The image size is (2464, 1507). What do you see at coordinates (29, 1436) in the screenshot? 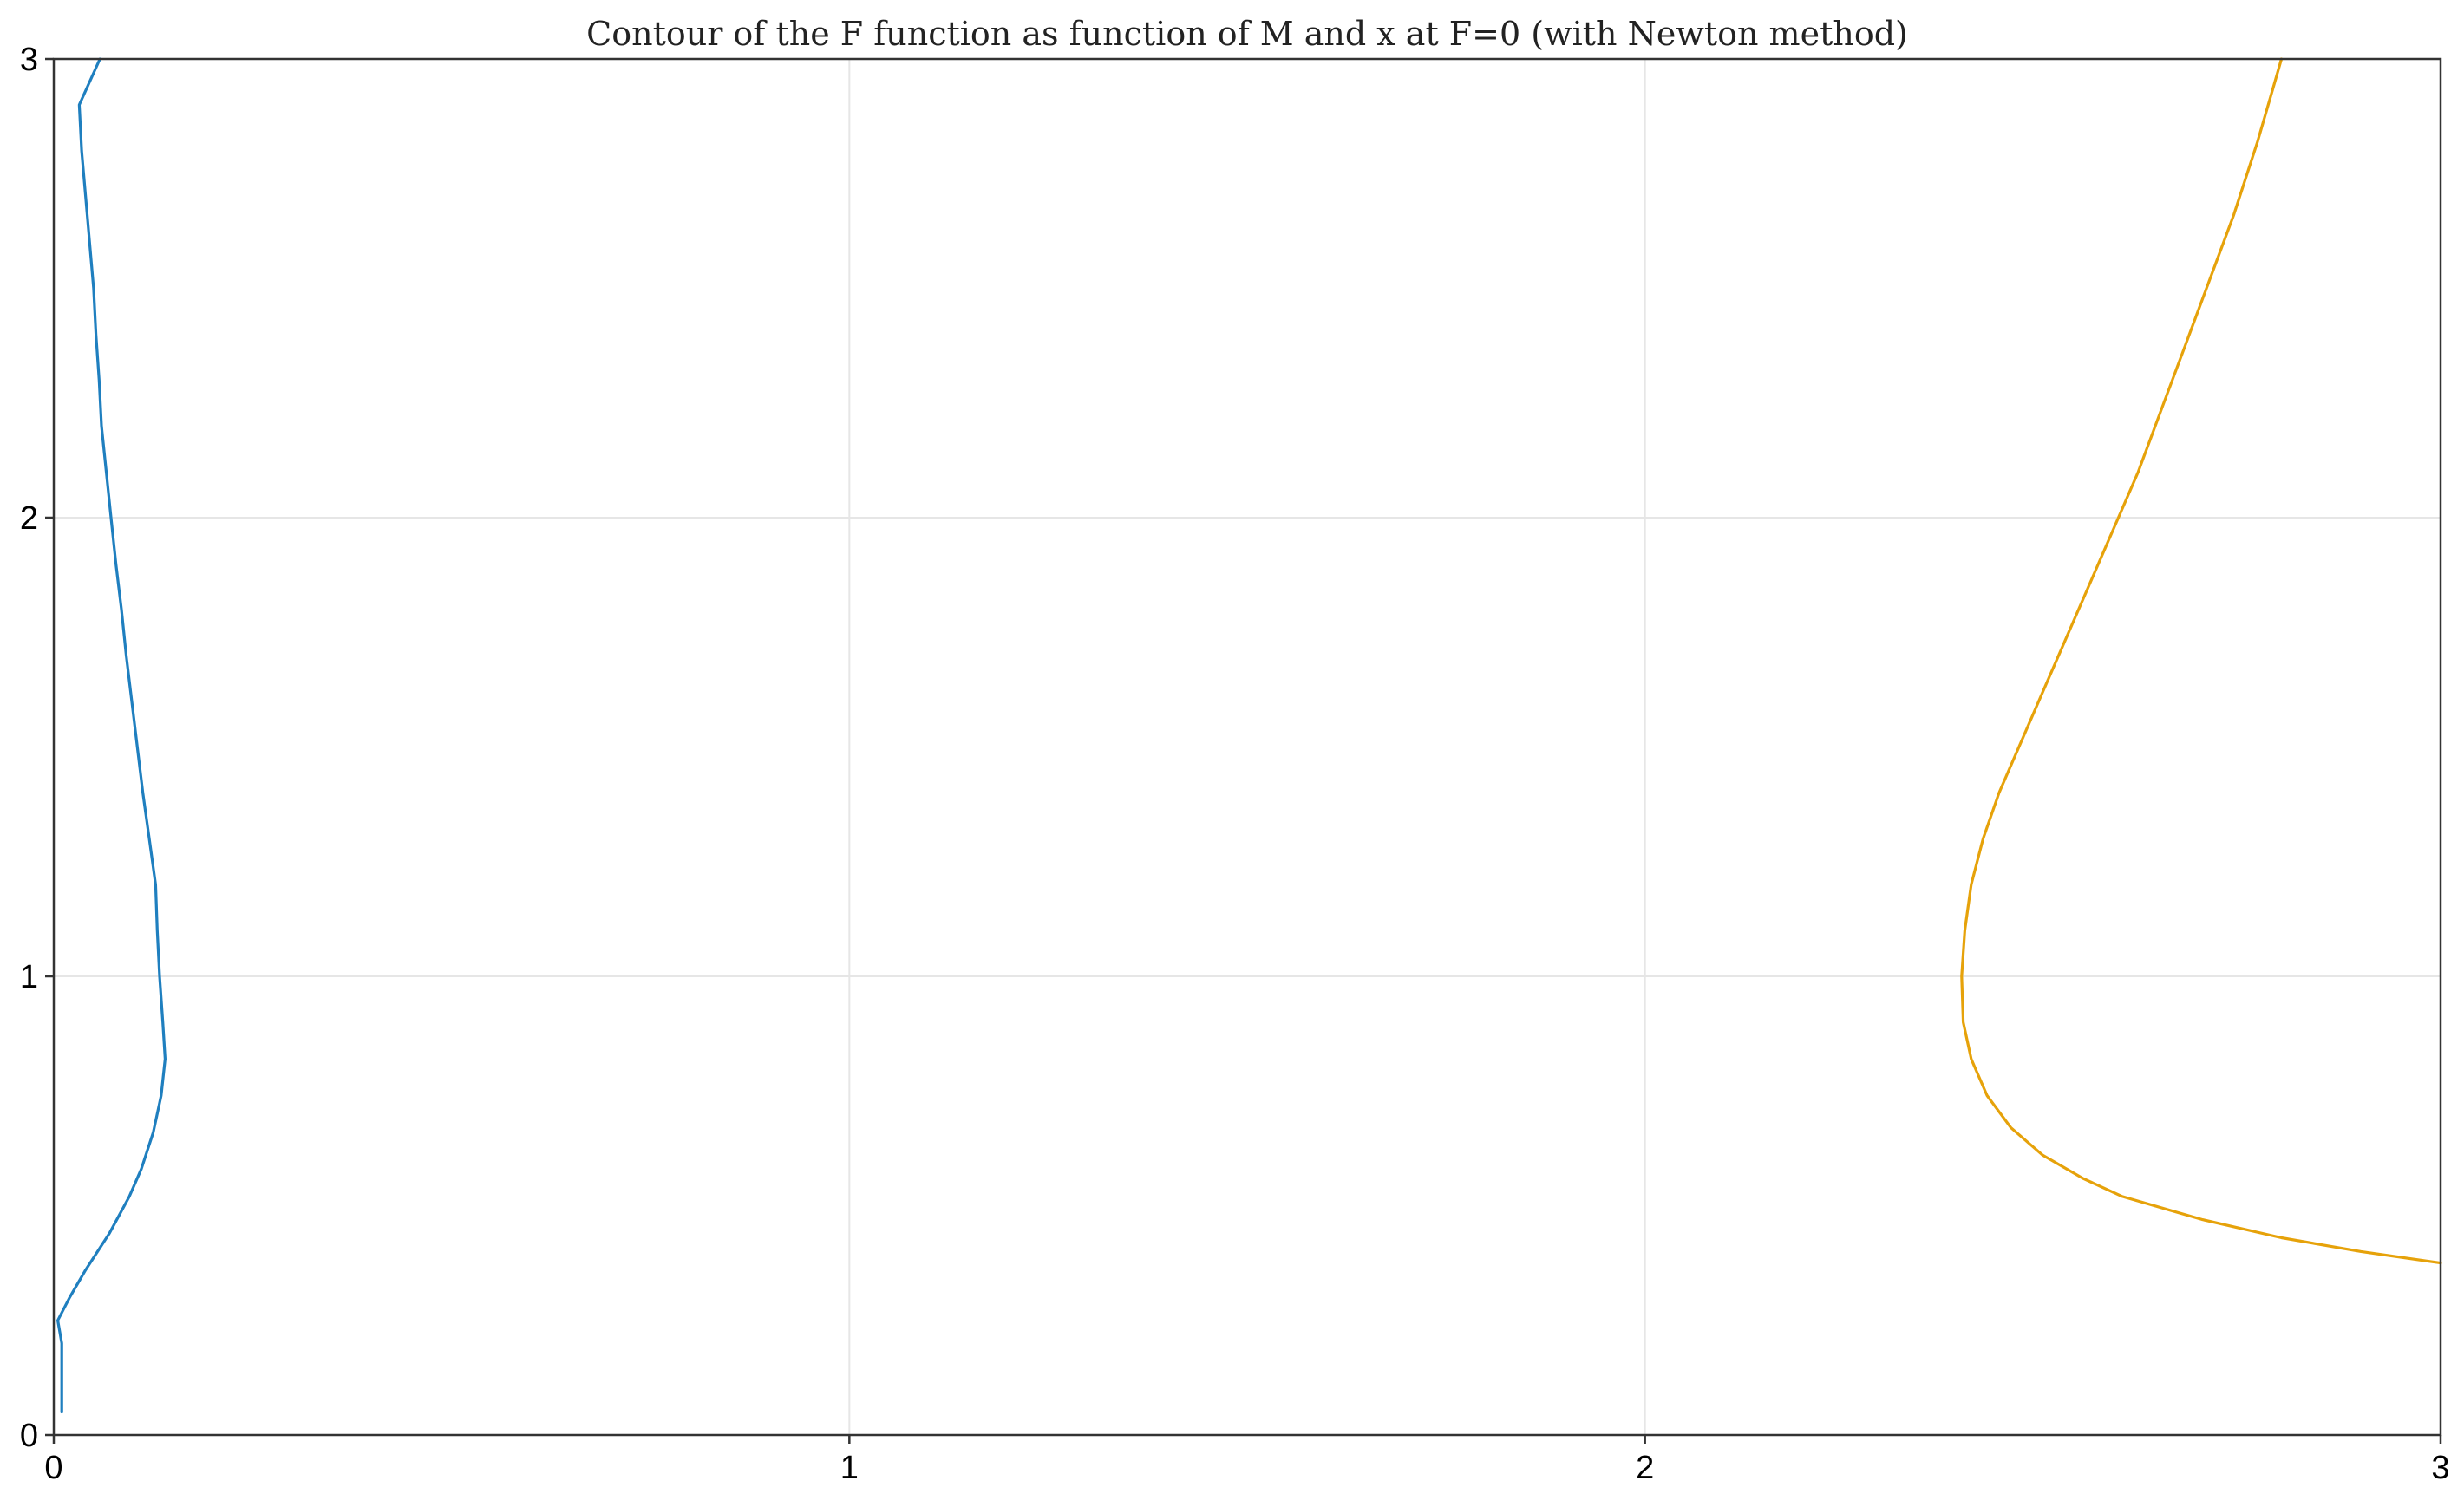
I see `y-tick-label: 0` at bounding box center [29, 1436].